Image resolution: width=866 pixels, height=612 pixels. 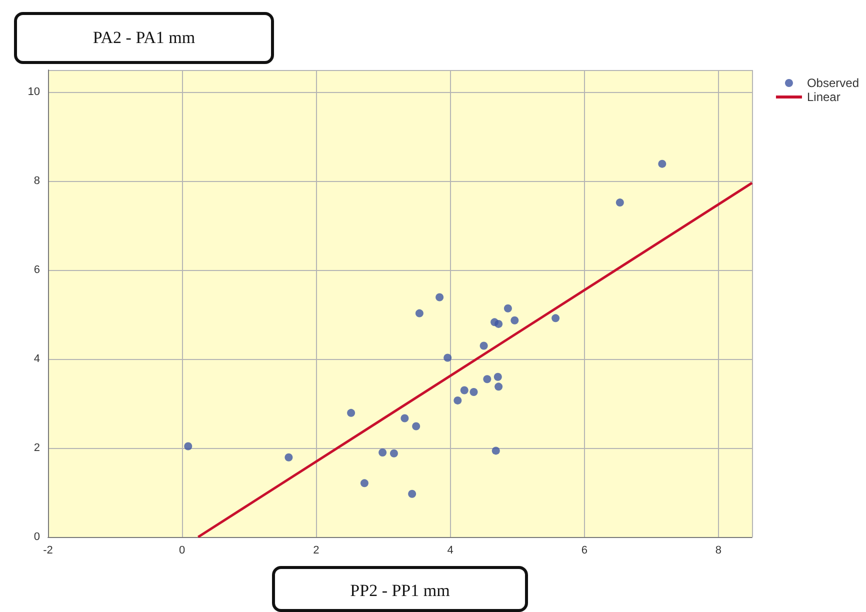 What do you see at coordinates (34, 92) in the screenshot?
I see `y-tick-label: 10` at bounding box center [34, 92].